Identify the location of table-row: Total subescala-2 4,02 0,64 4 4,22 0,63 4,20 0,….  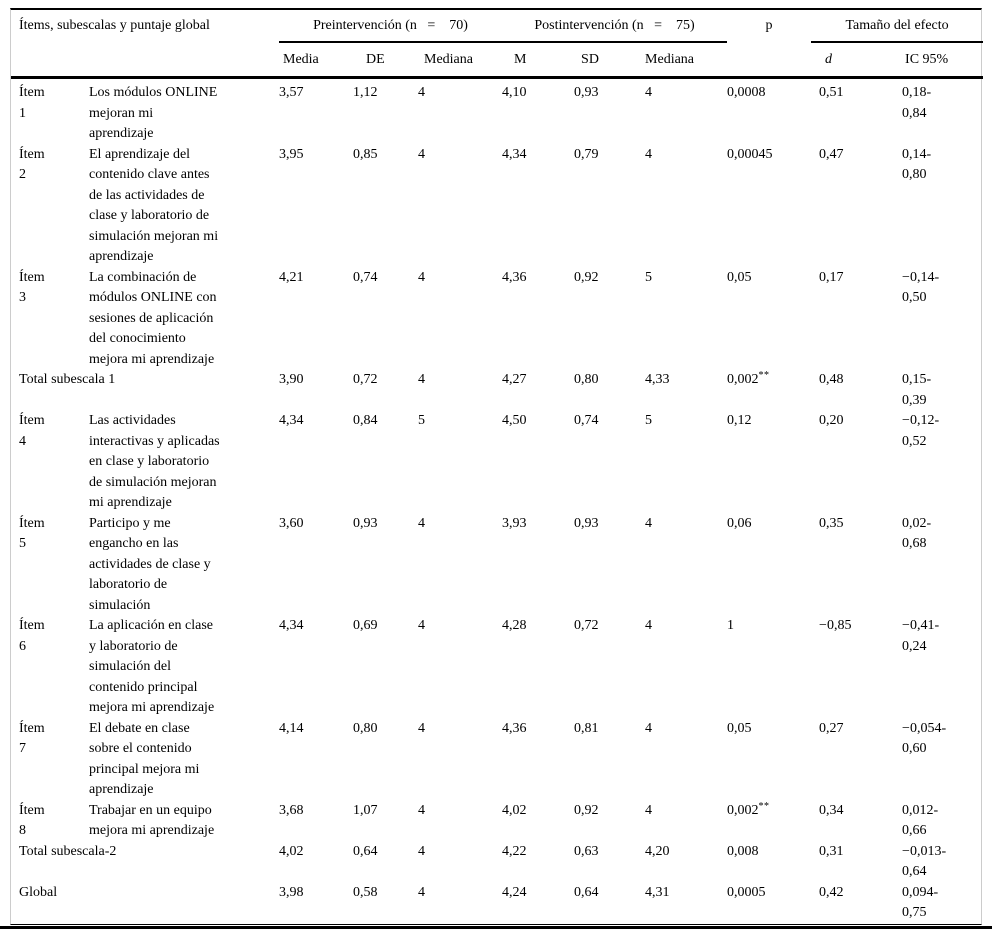
(497, 862).